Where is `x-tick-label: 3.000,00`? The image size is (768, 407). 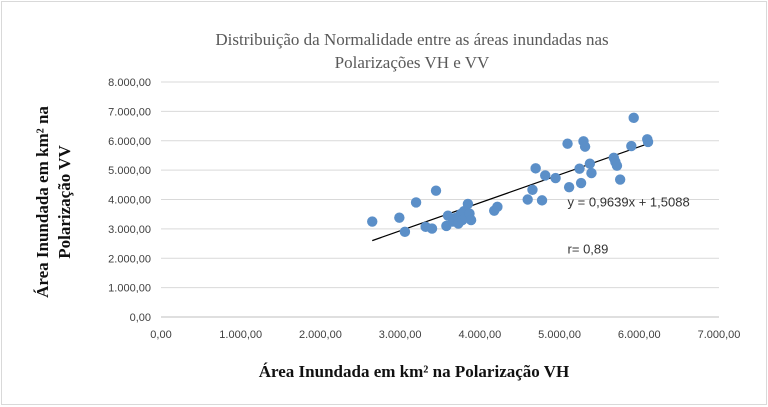 x-tick-label: 3.000,00 is located at coordinates (400, 335).